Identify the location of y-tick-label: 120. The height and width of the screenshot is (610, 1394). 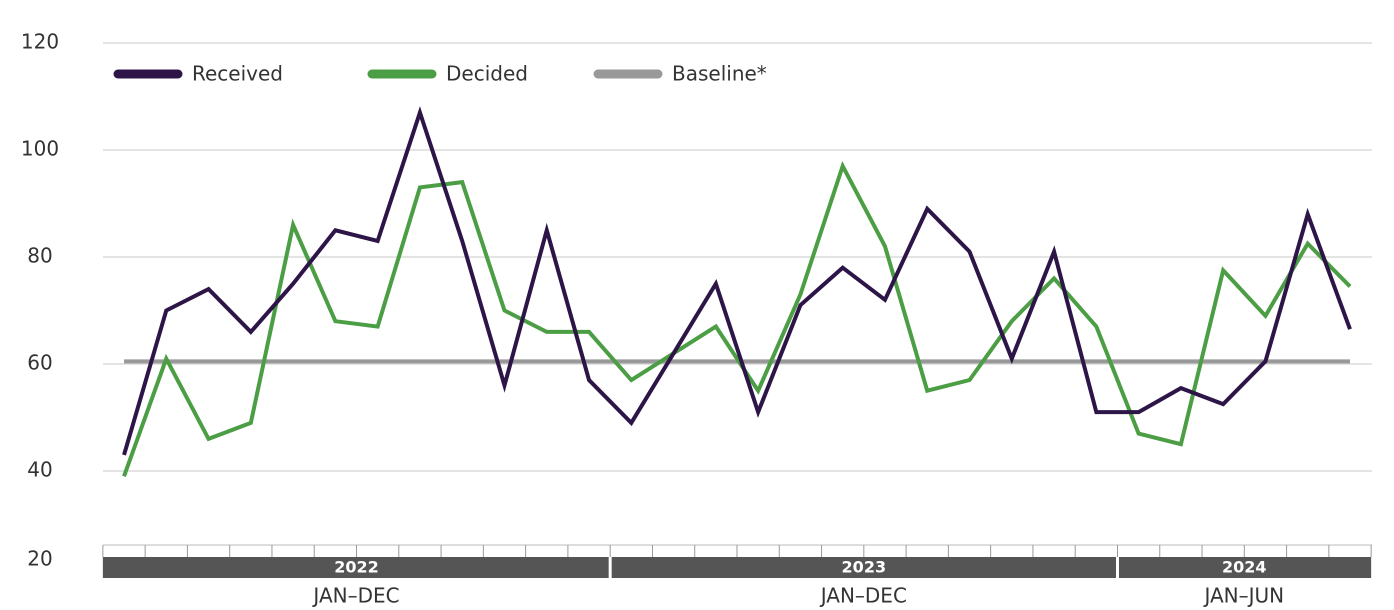
(40, 42).